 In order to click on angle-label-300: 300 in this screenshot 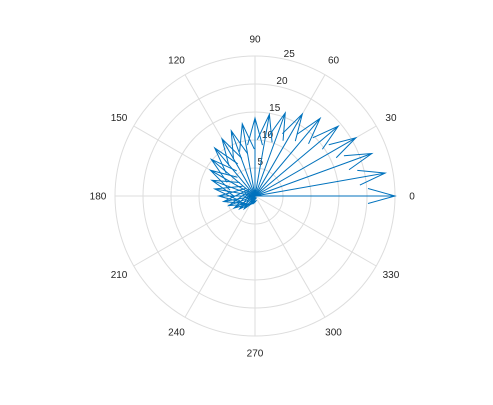, I will do `click(333, 332)`.